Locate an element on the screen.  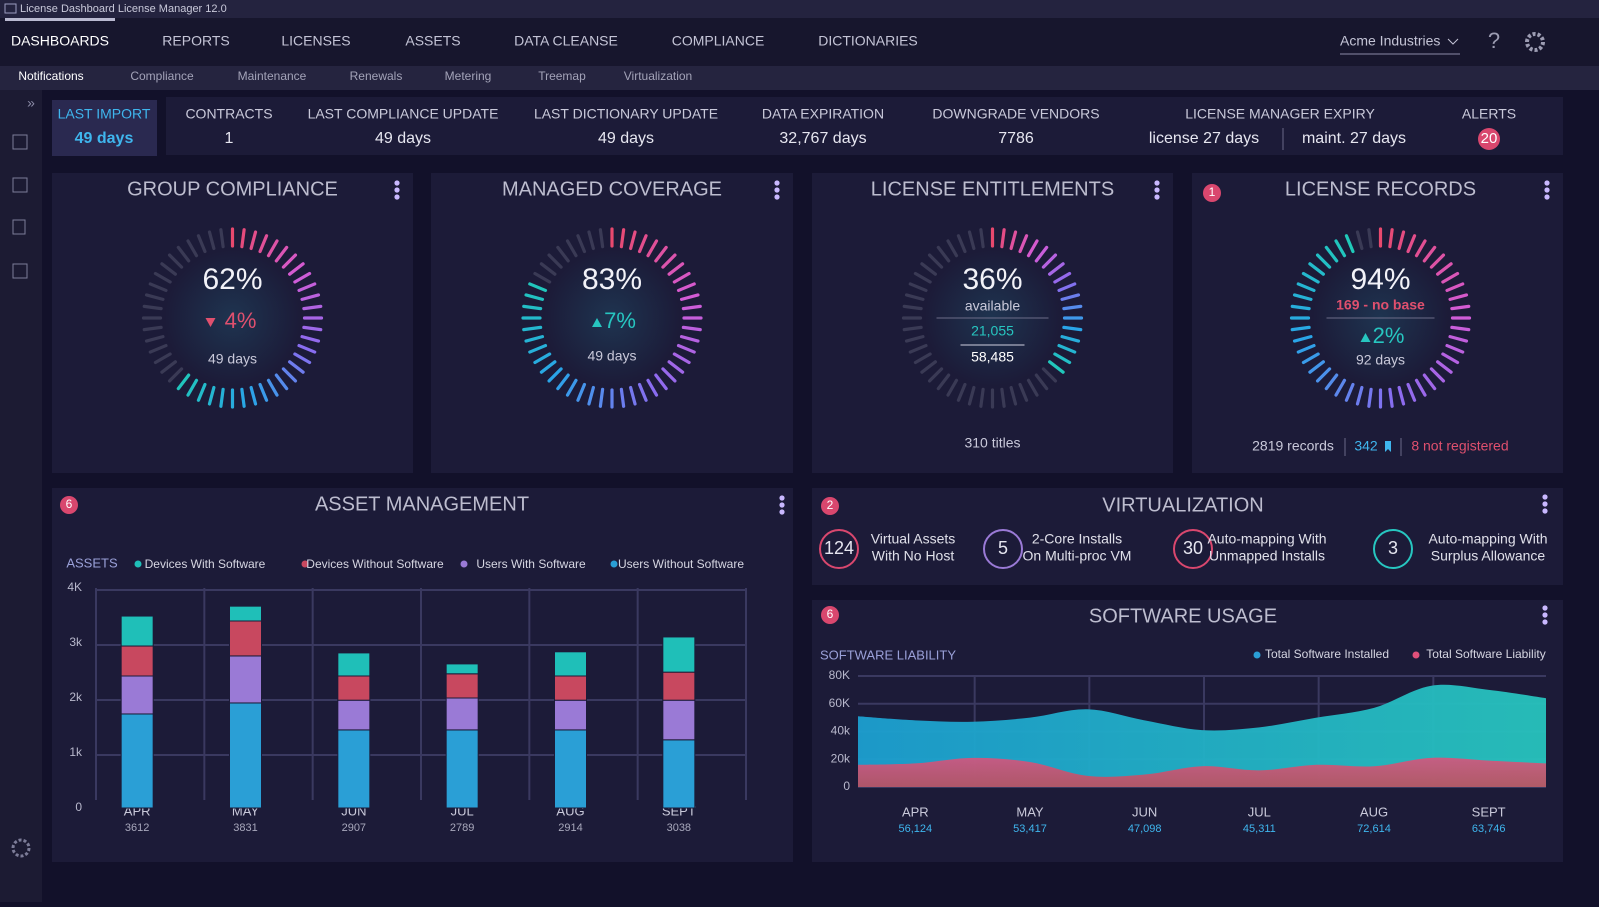
legend-dot is located at coordinates (138, 564).